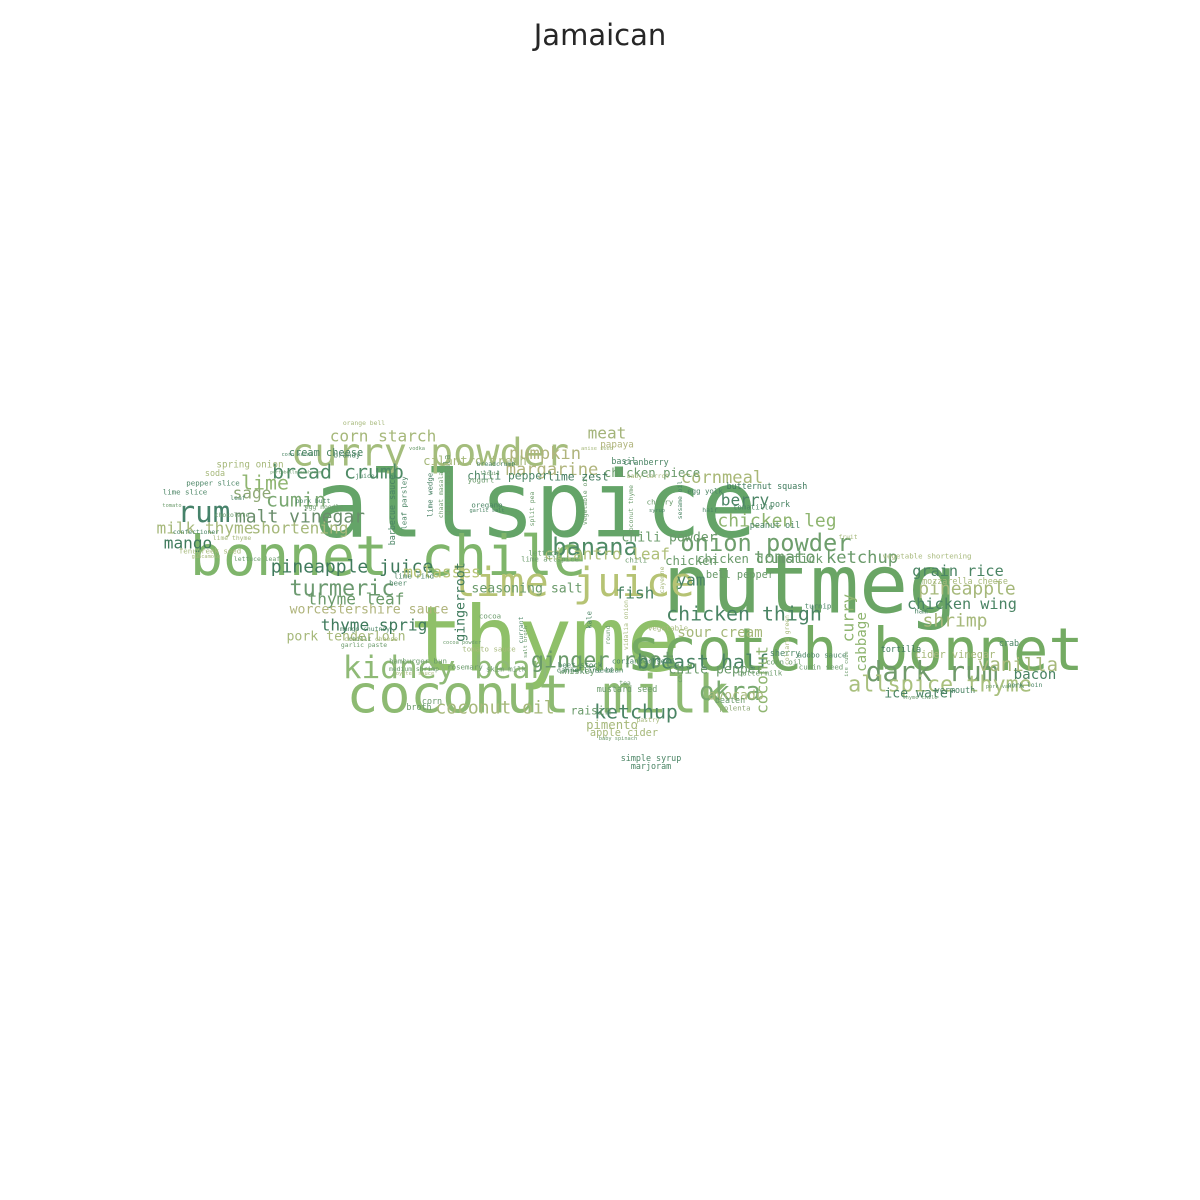 This screenshot has height=1200, width=1200. I want to click on word-vanilla: vanilla, so click(1018, 665).